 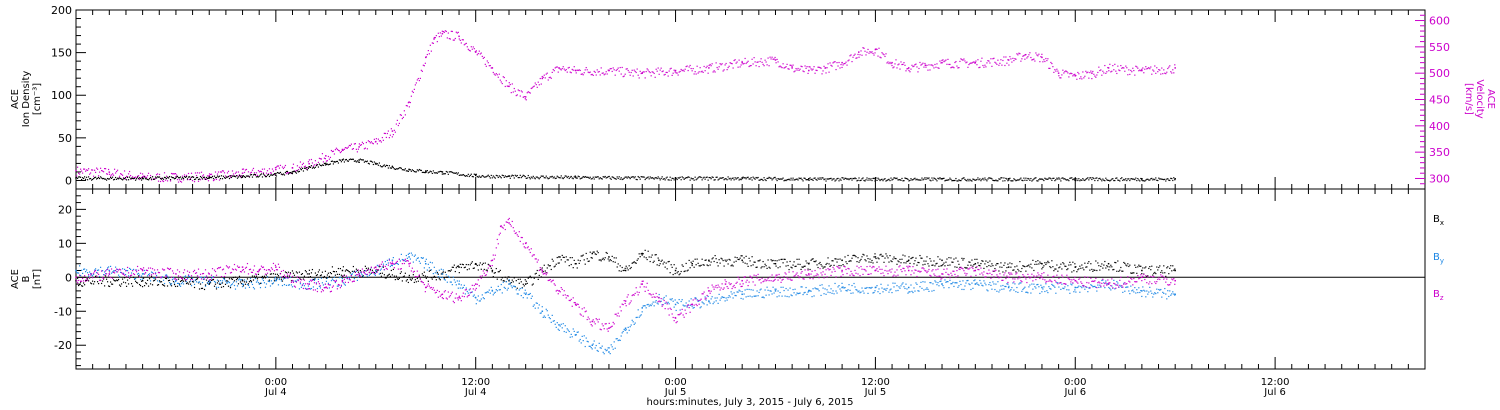 I want to click on bx-point, so click(x=775, y=263).